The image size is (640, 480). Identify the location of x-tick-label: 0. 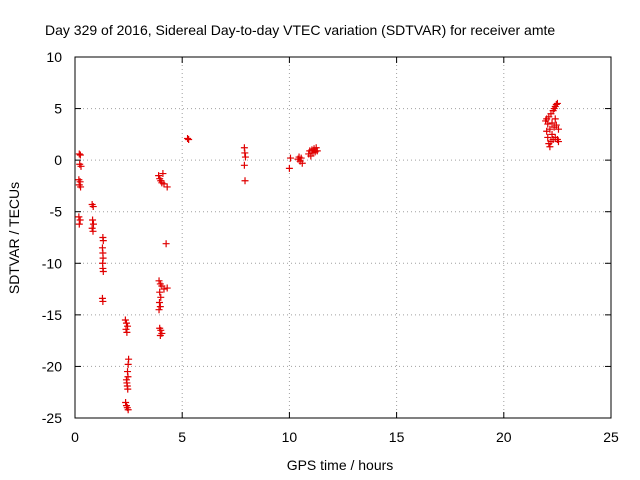
(75, 437).